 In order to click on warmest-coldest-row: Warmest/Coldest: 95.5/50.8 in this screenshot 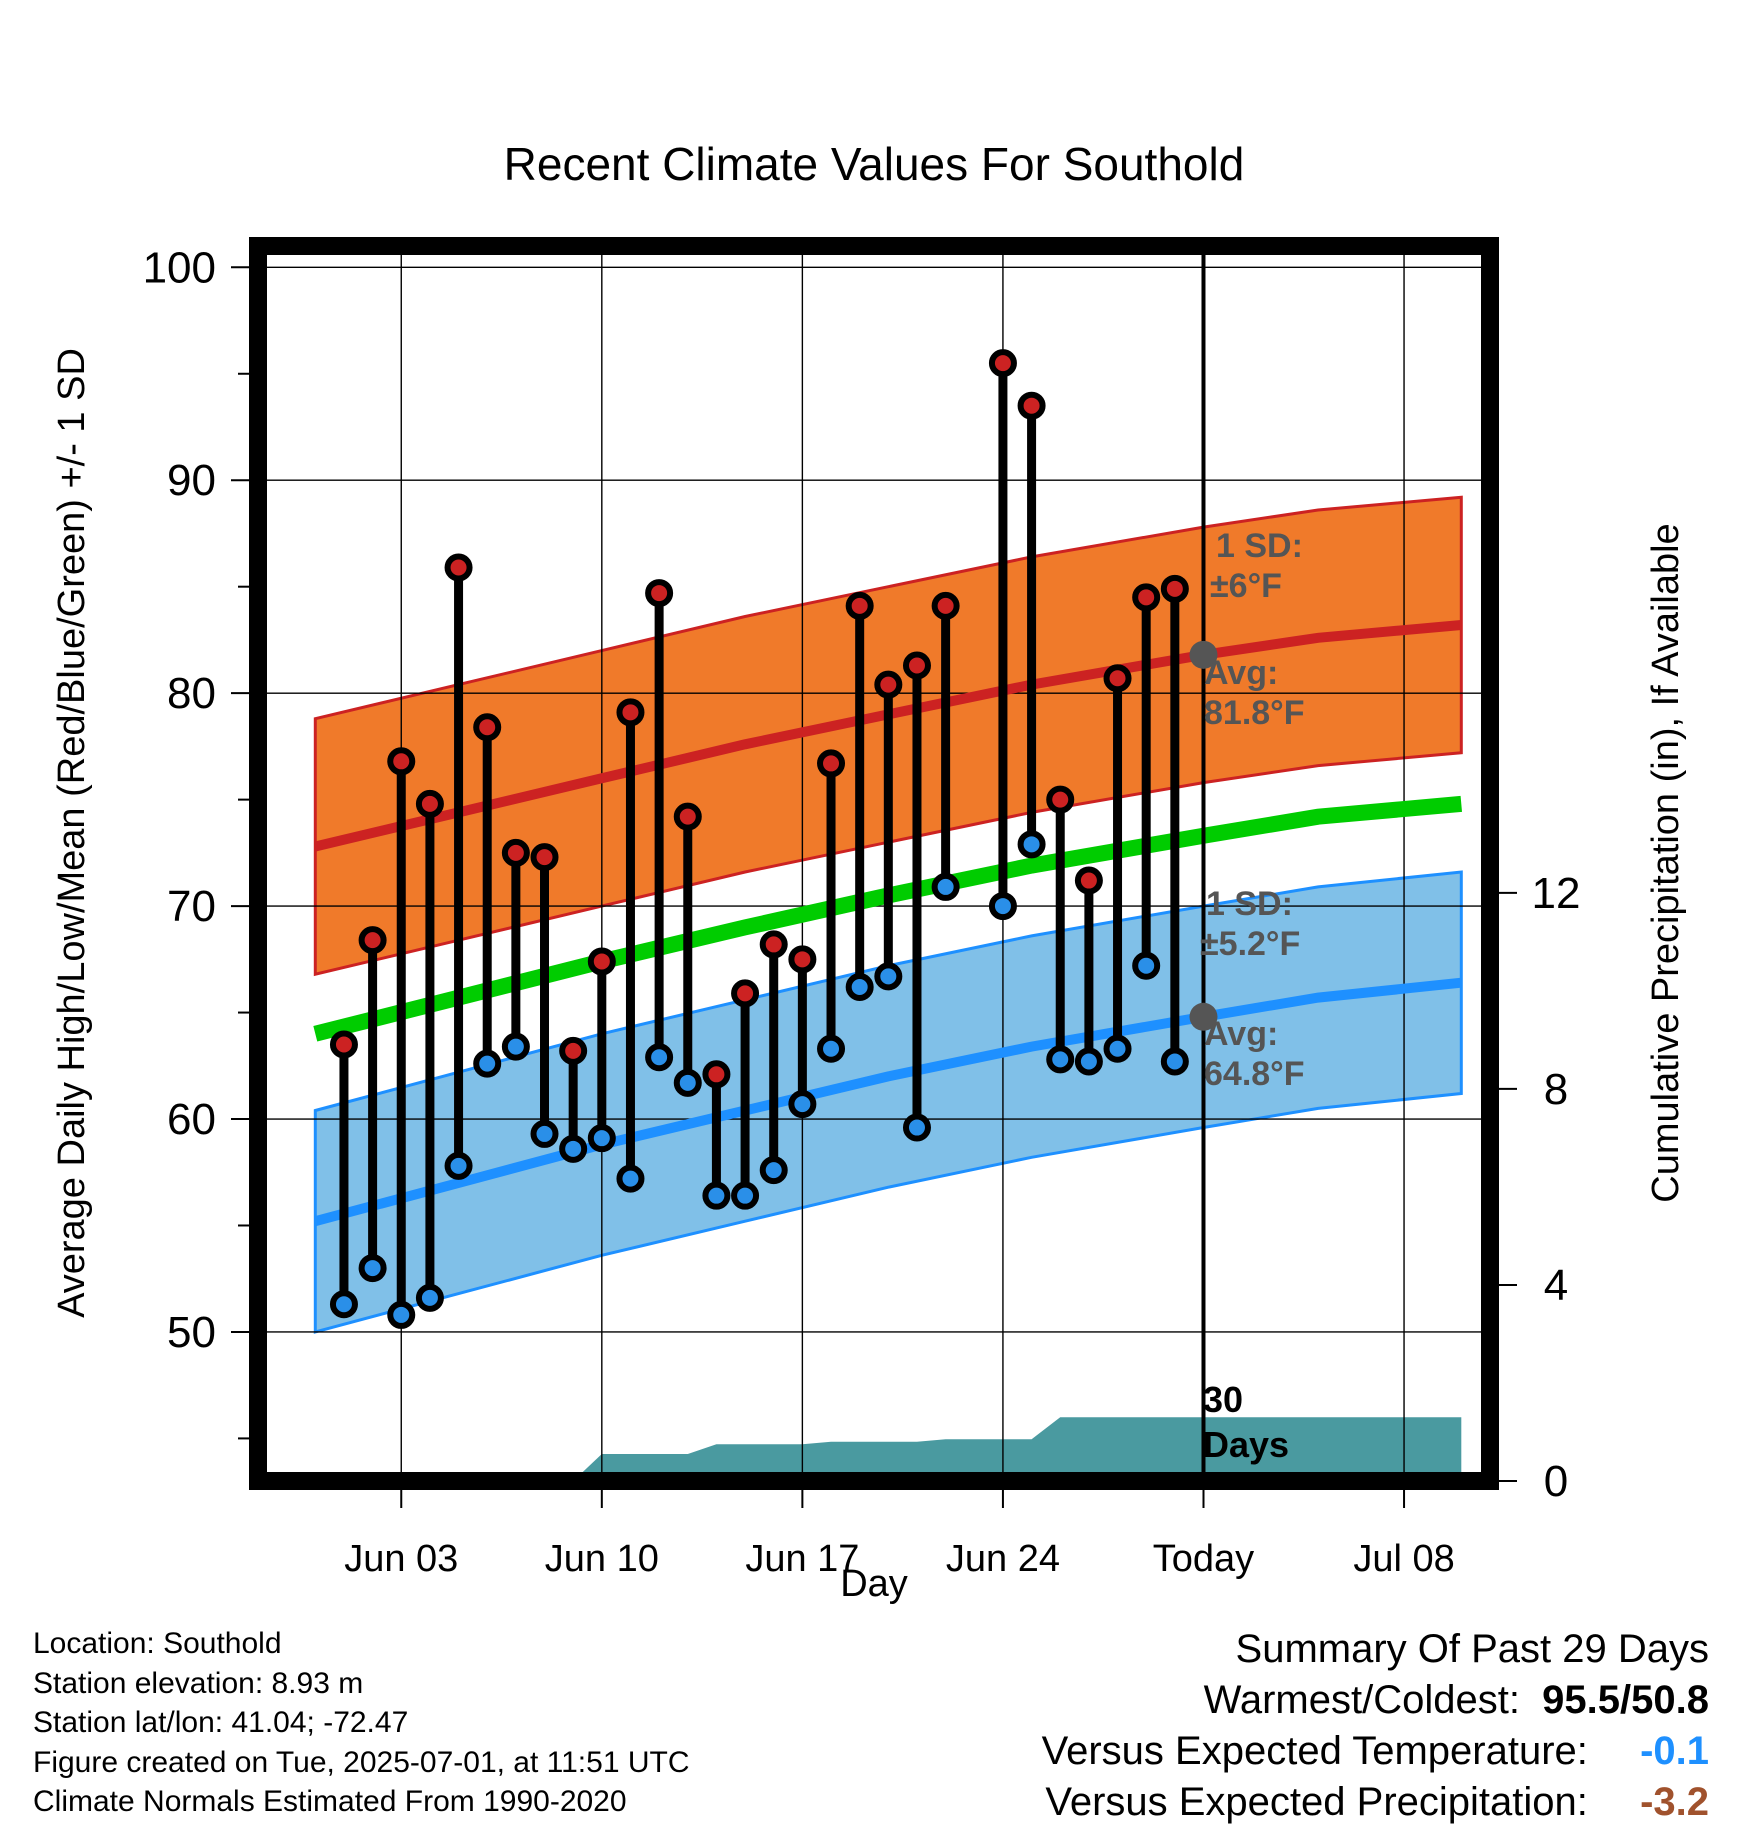, I will do `click(1375, 1700)`.